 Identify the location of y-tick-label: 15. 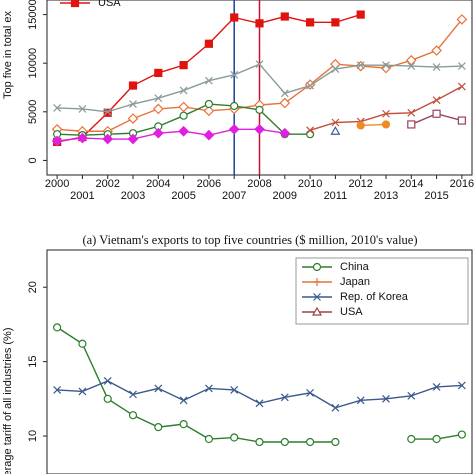
(33, 362).